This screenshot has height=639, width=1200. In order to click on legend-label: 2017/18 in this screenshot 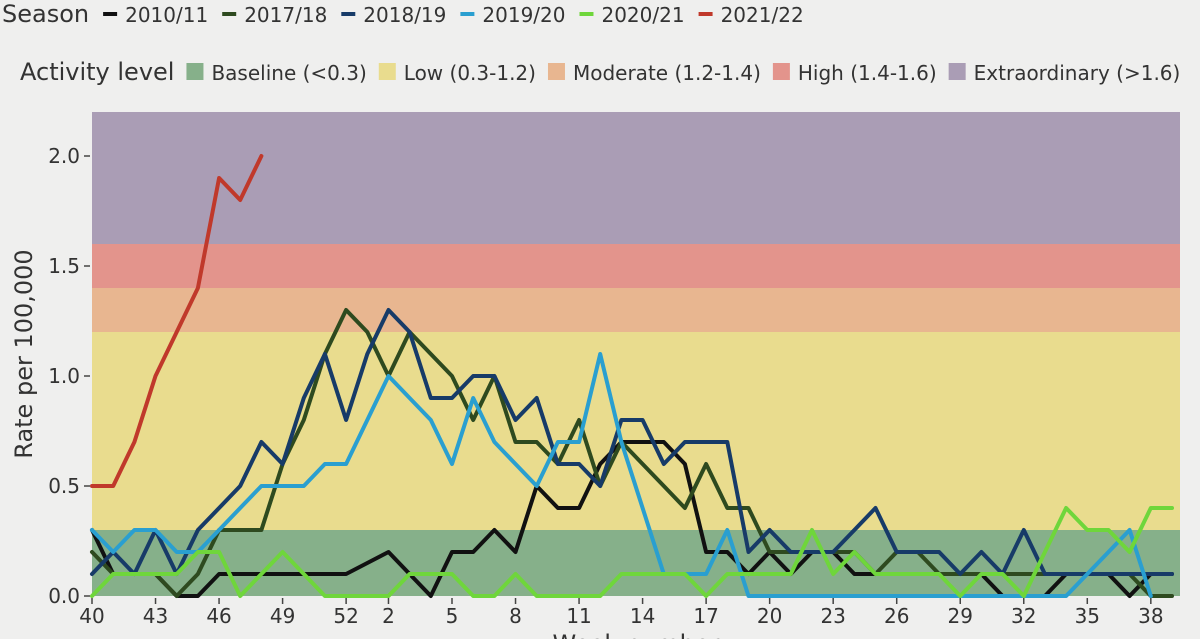, I will do `click(285, 15)`.